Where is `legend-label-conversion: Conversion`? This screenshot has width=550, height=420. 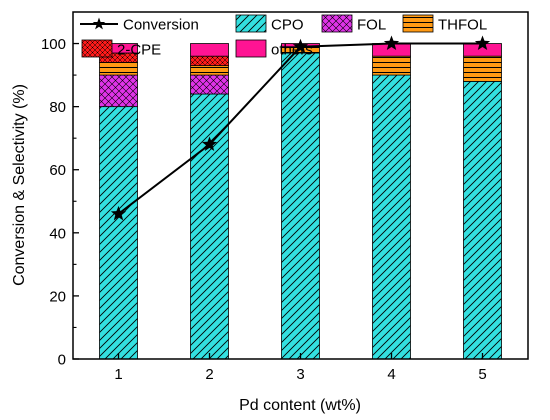
legend-label-conversion: Conversion is located at coordinates (161, 25).